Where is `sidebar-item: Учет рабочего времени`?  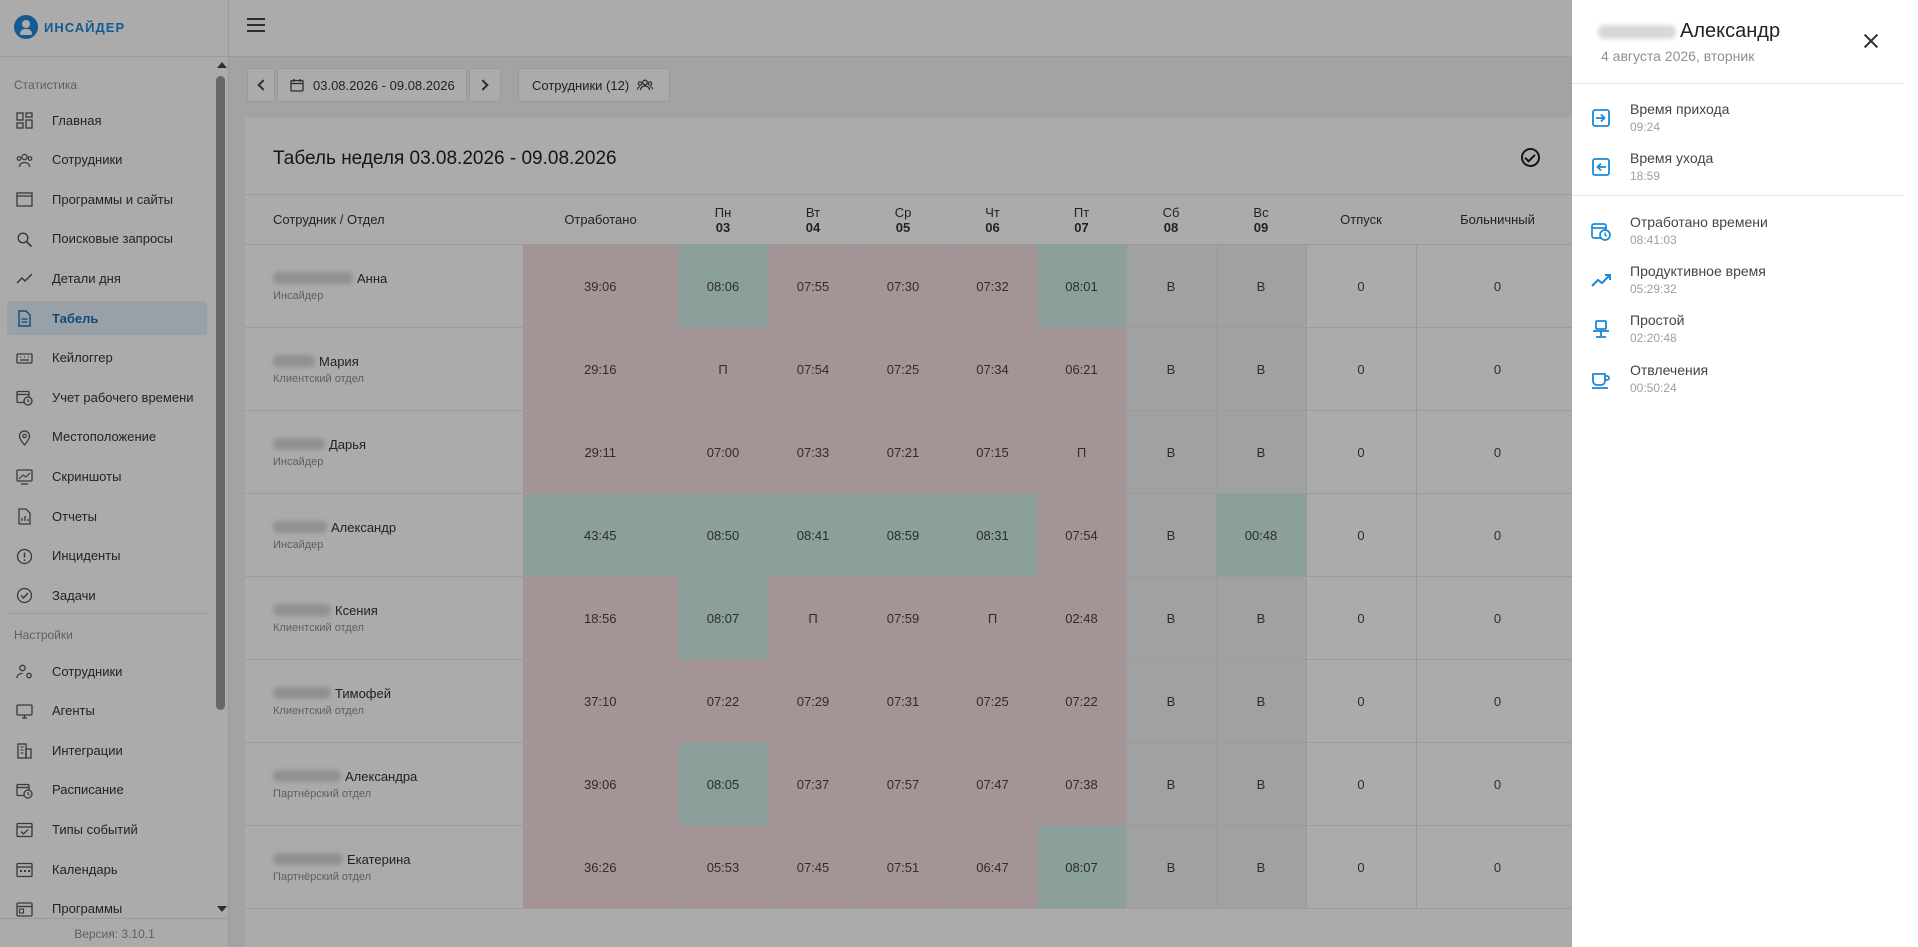 sidebar-item: Учет рабочего времени is located at coordinates (107, 397).